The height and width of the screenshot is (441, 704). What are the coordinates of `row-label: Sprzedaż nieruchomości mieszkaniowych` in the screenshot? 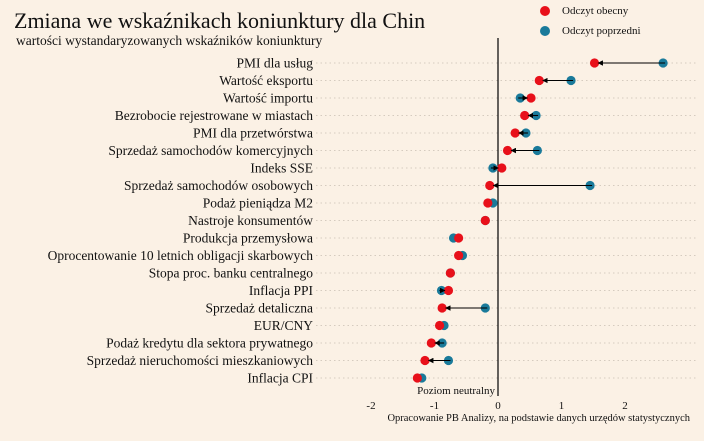 It's located at (200, 360).